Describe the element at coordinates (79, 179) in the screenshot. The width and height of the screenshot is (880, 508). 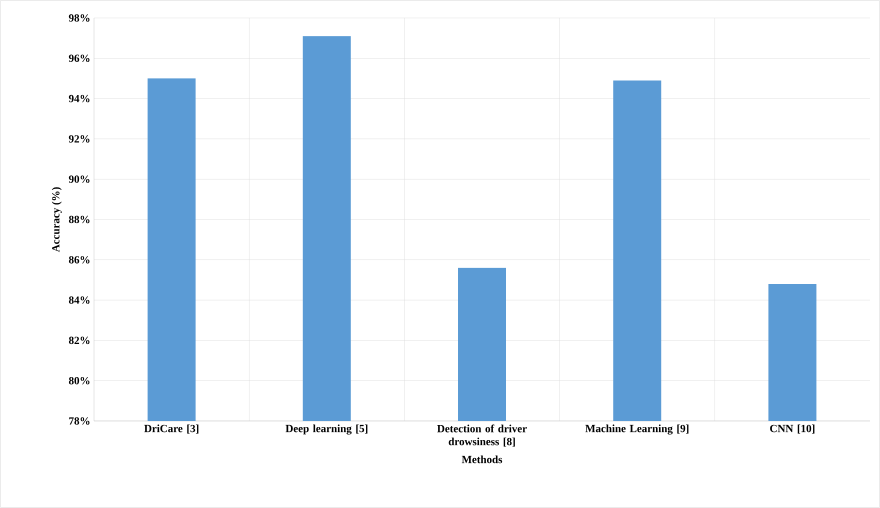
I see `y-tick-label: 90%` at that location.